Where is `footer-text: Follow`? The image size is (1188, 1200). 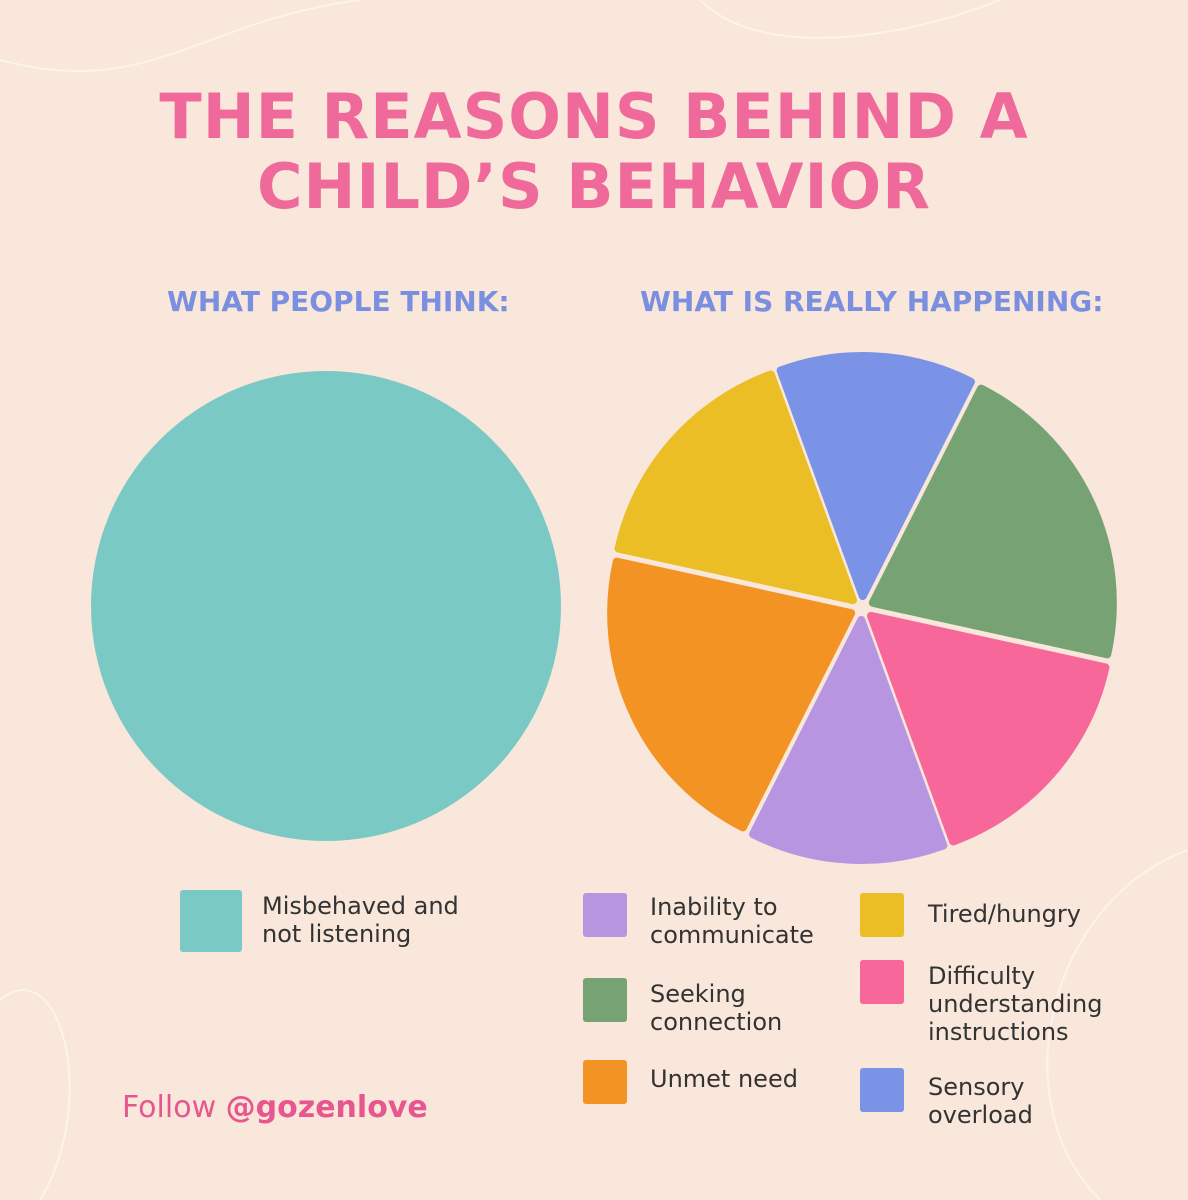
footer-text: Follow is located at coordinates (169, 1107).